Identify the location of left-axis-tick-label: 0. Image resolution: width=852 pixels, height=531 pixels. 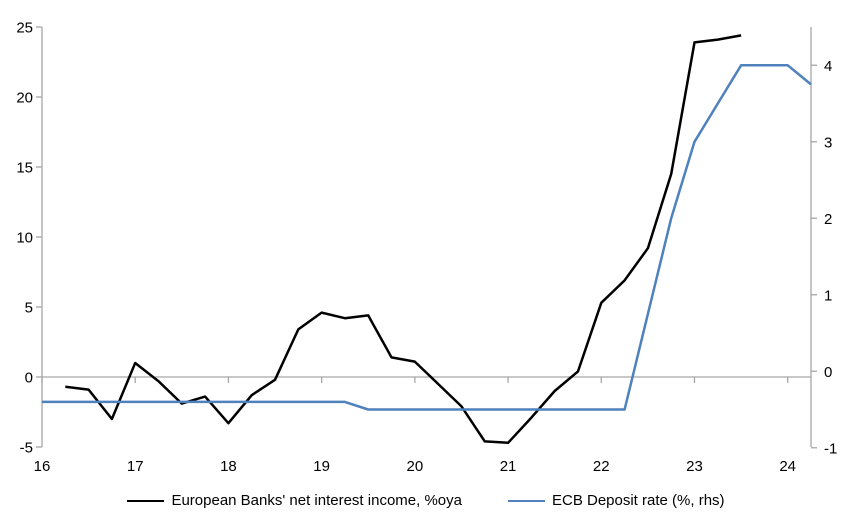
(29, 378).